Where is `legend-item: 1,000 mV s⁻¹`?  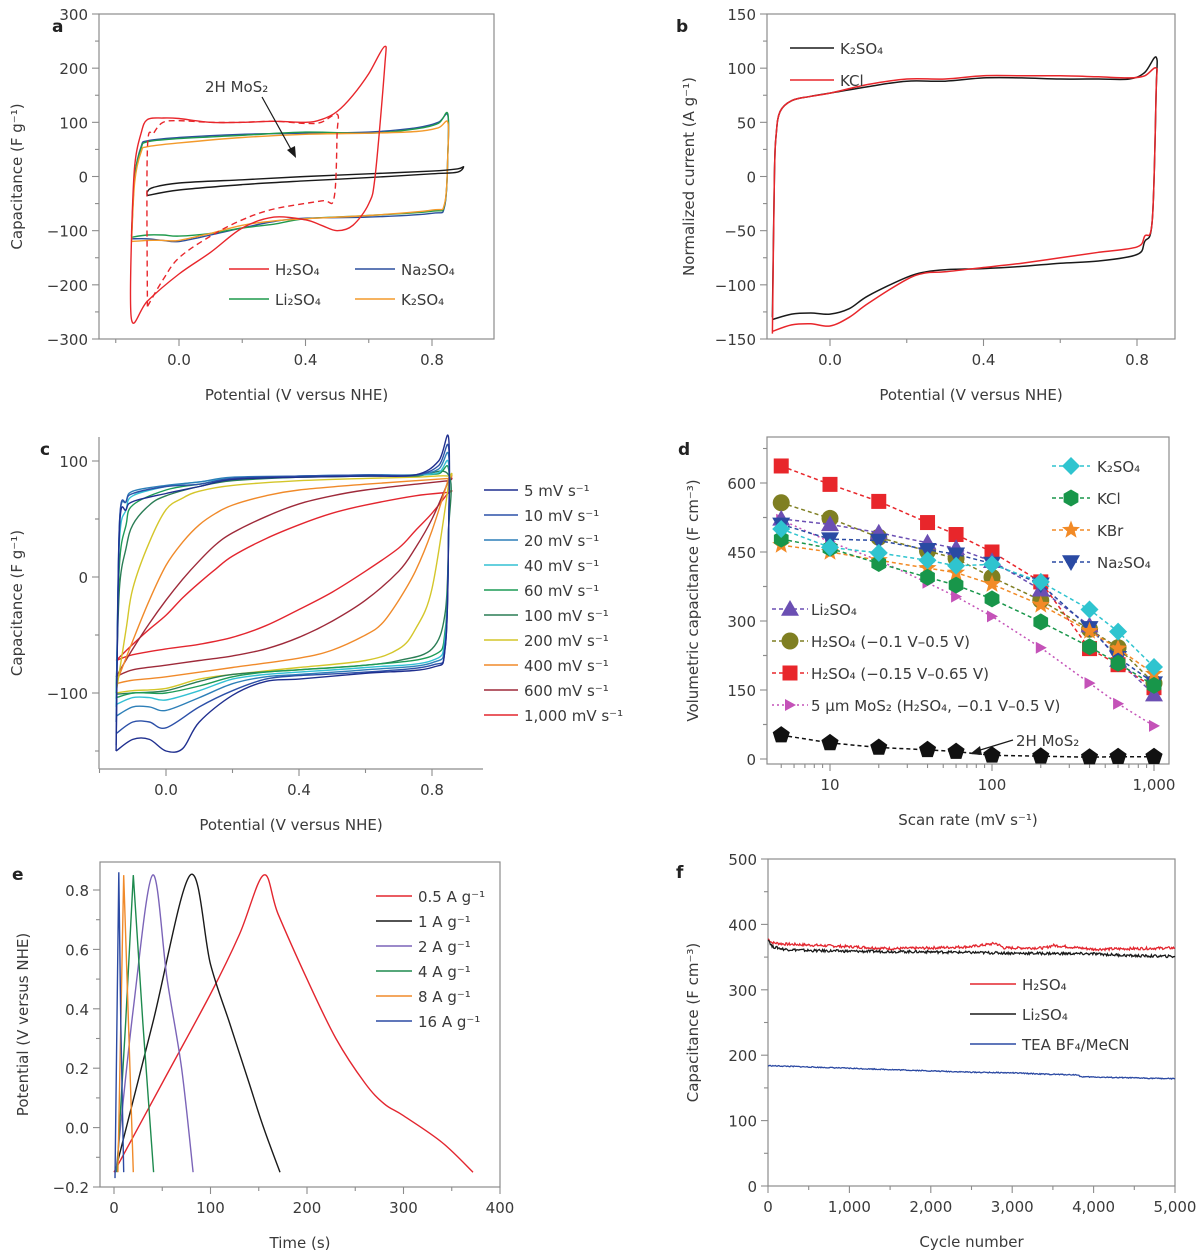
legend-item: 1,000 mV s⁻¹ is located at coordinates (553, 716).